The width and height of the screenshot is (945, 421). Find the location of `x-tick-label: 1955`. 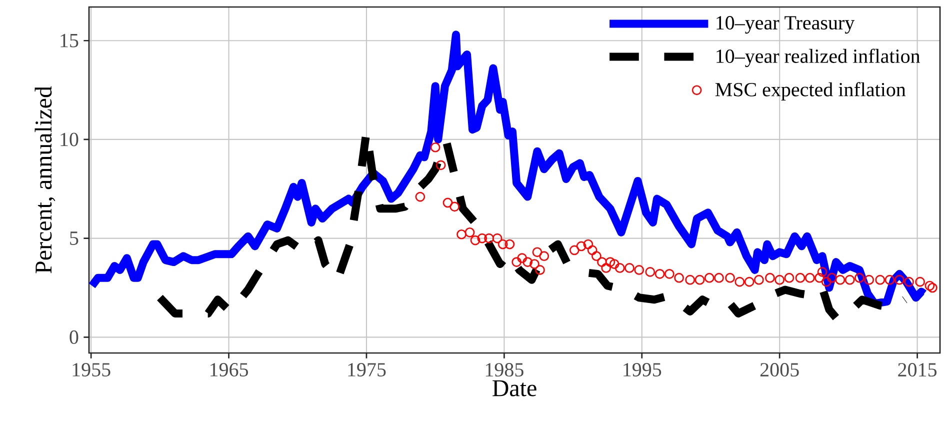

x-tick-label: 1955 is located at coordinates (91, 369).